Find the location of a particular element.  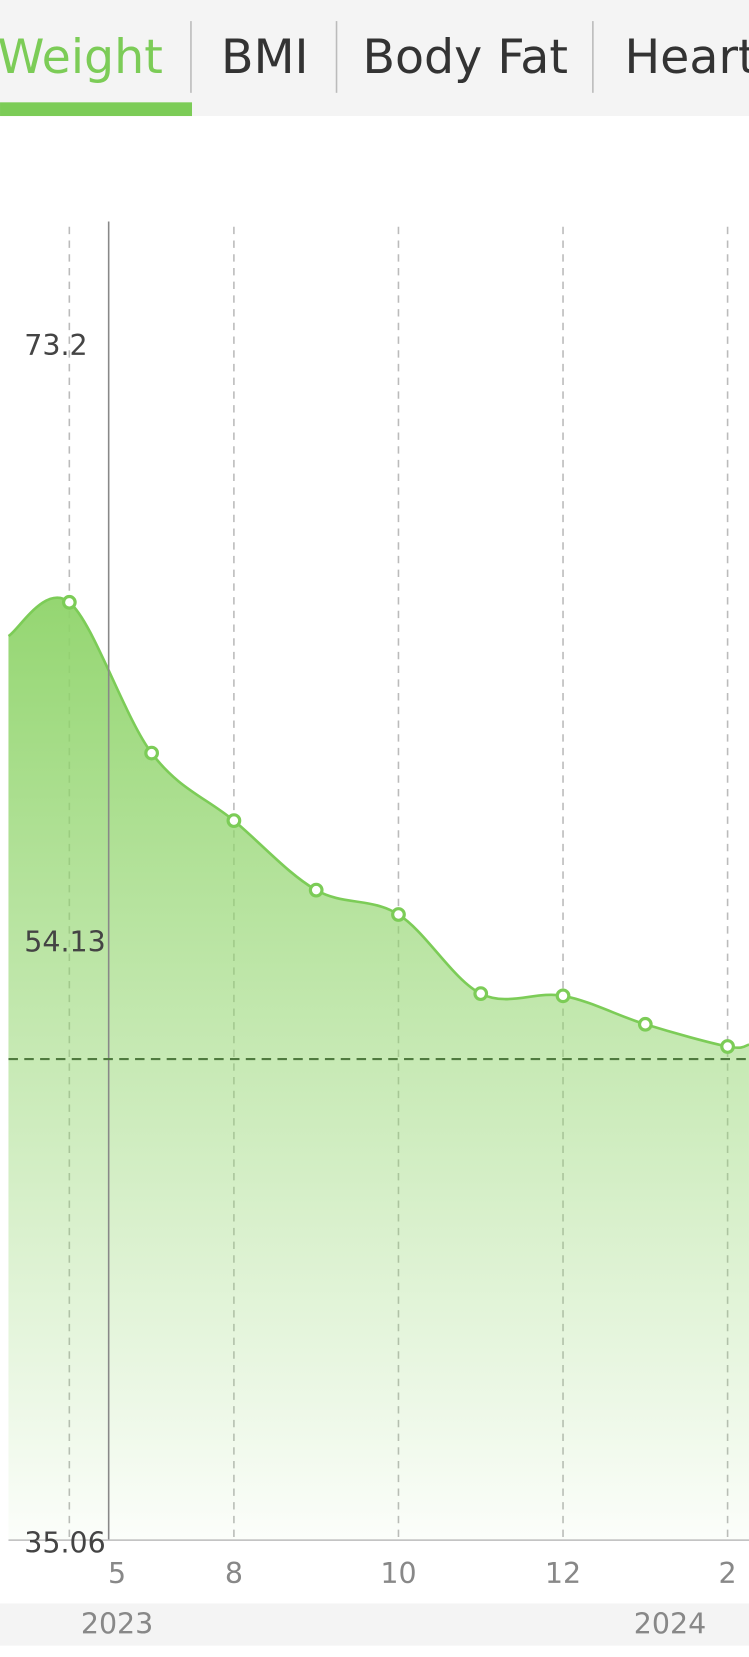

tab: Heart is located at coordinates (687, 57).